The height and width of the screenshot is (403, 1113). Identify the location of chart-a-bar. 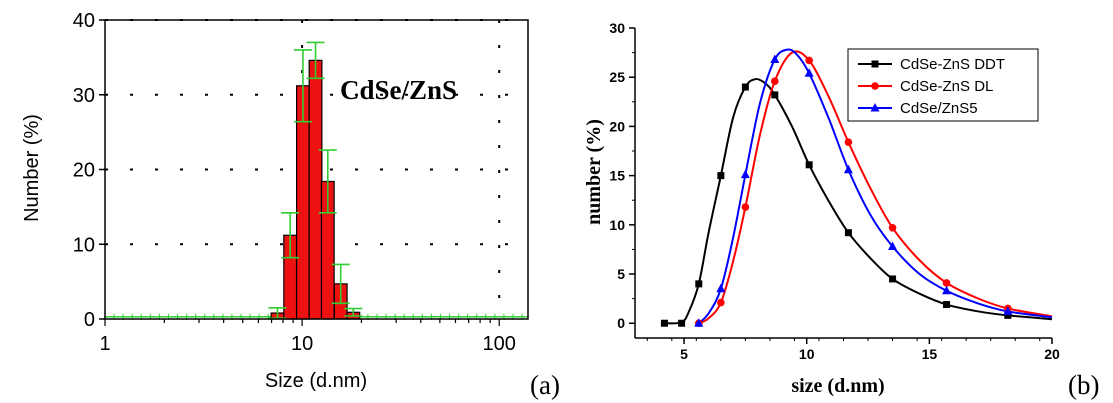
(315, 189).